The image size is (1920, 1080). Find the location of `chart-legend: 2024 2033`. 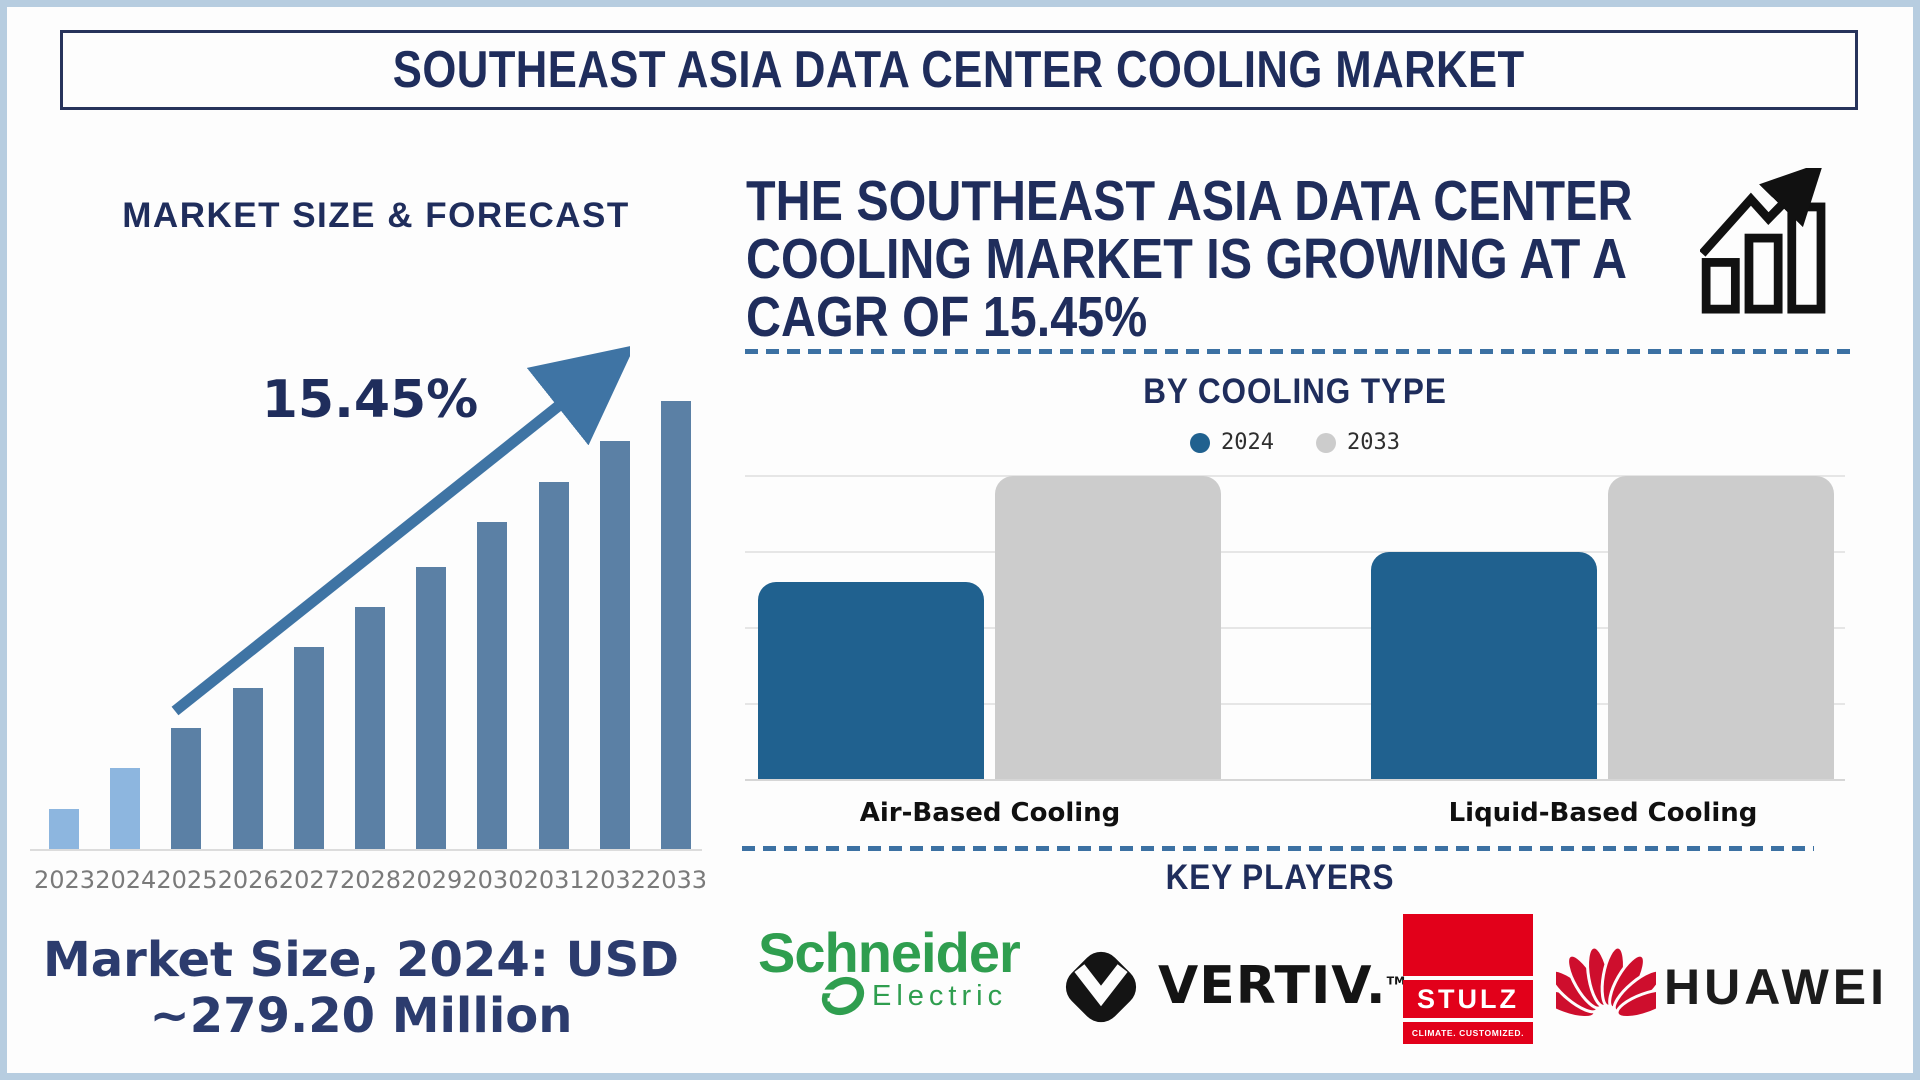

chart-legend: 2024 2033 is located at coordinates (1295, 442).